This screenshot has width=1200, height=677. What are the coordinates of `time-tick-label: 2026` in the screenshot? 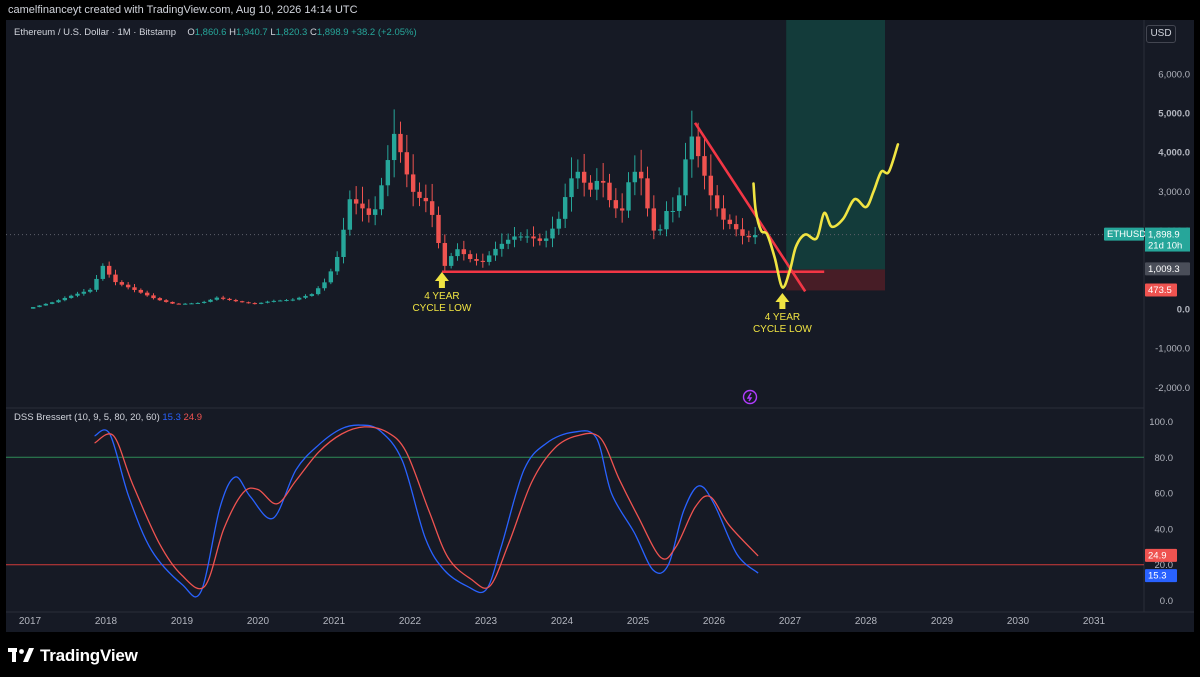 It's located at (714, 621).